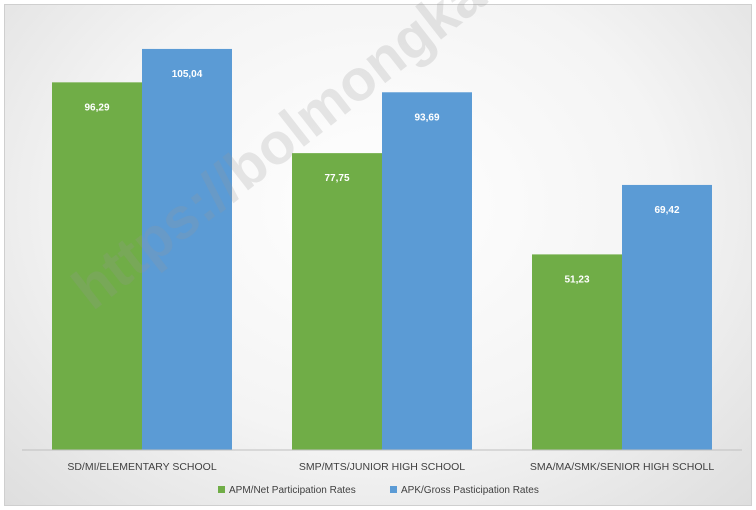 The image size is (756, 510). I want to click on category-label: SMA/MA/SMK/SENIOR HIGH SCHOLL, so click(622, 467).